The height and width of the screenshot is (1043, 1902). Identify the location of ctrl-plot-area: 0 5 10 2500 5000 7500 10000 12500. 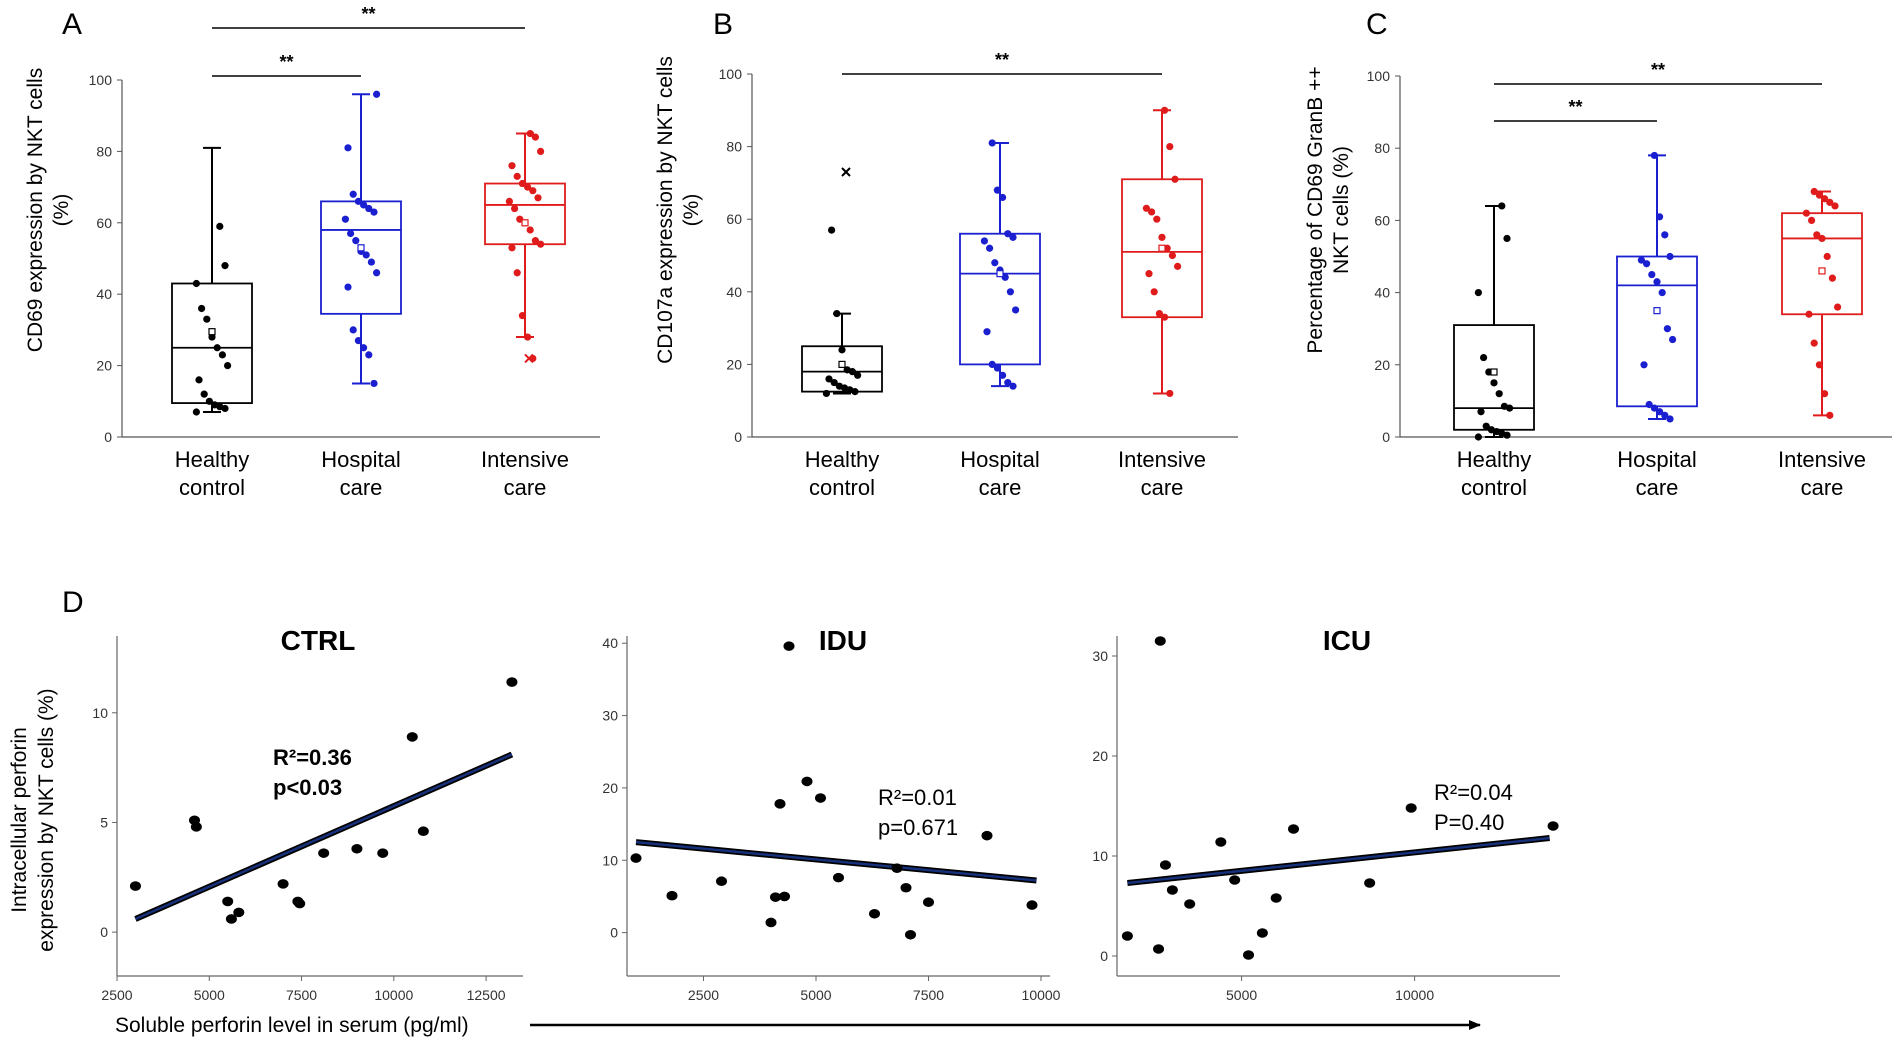
(307, 819).